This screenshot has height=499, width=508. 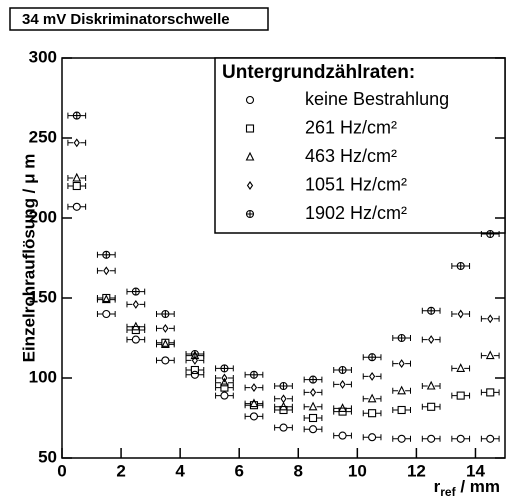 I want to click on x-tick-label: 8, so click(x=298, y=470).